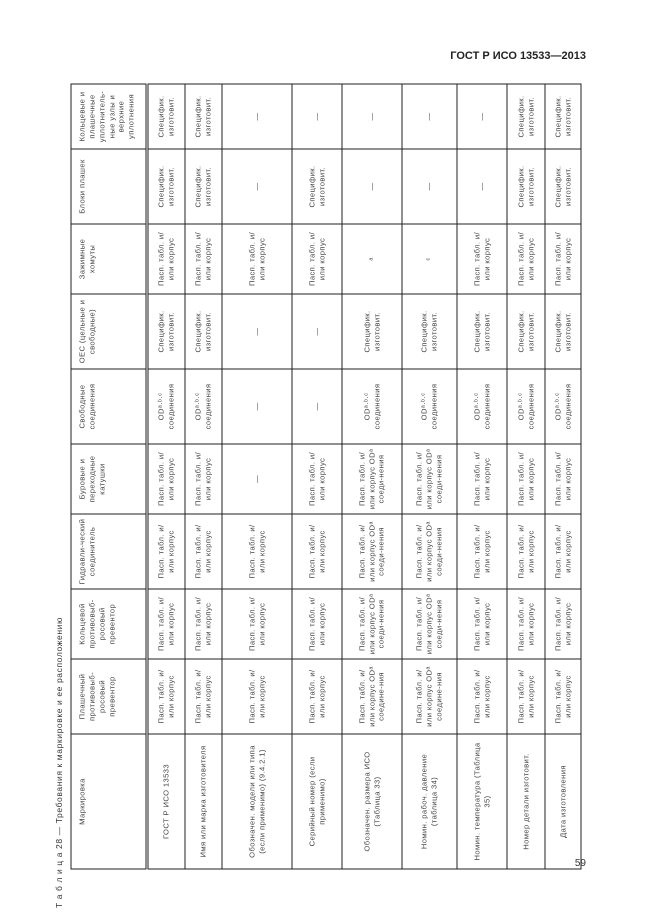  I want to click on row-label: Обозначен. размера ИСО (Таблица 33), so click(372, 801).